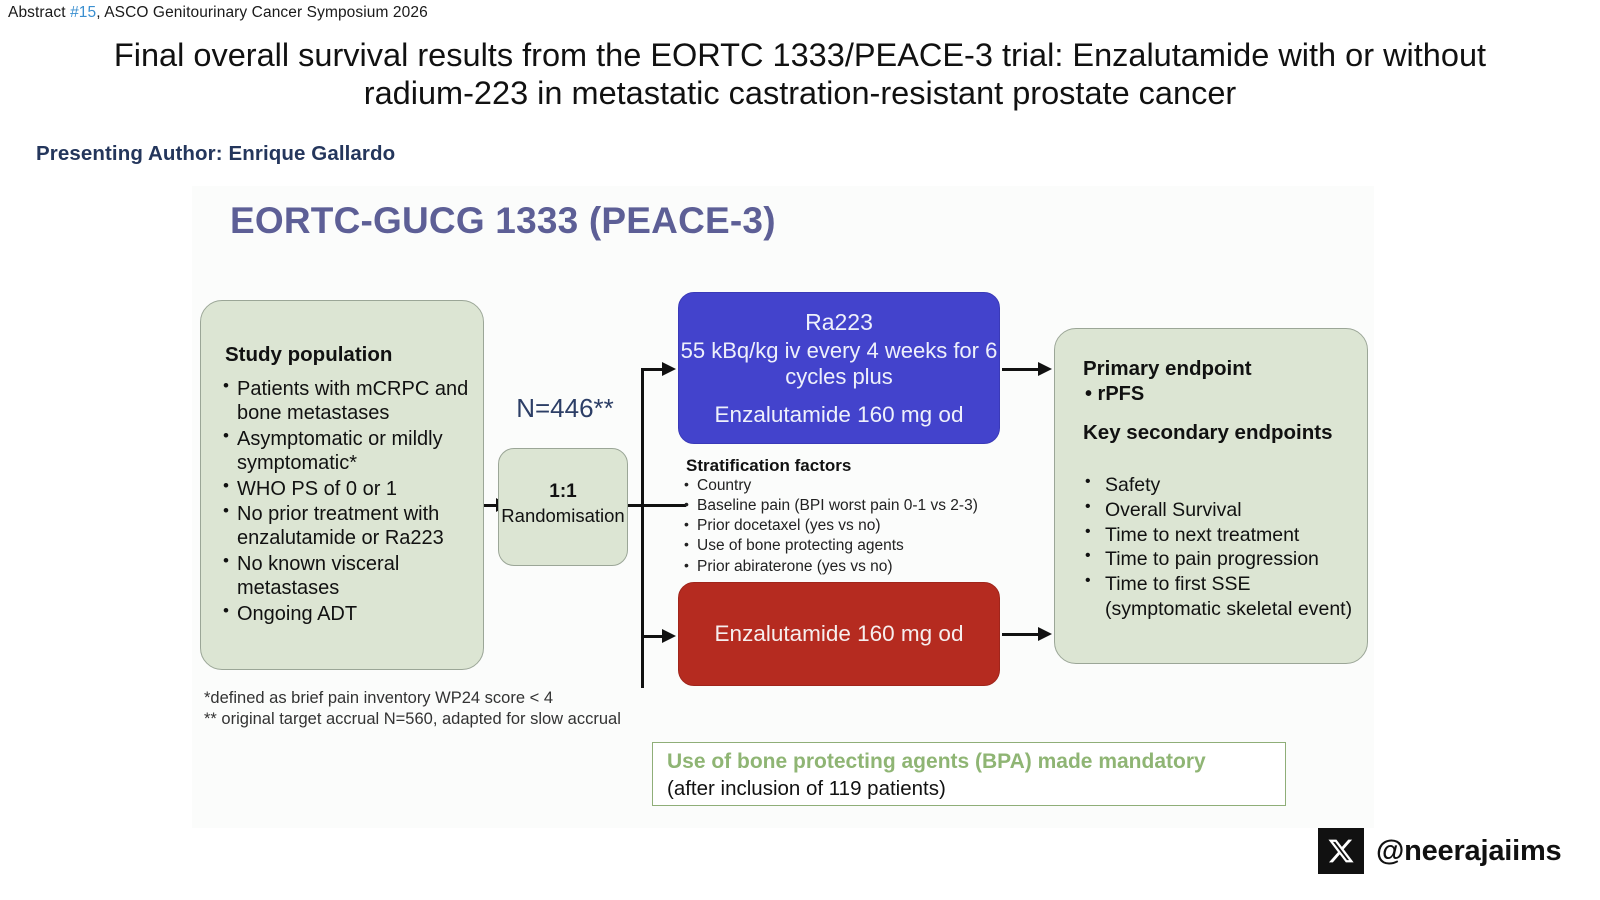  Describe the element at coordinates (309, 354) in the screenshot. I see `study-population-heading: Study population` at that location.